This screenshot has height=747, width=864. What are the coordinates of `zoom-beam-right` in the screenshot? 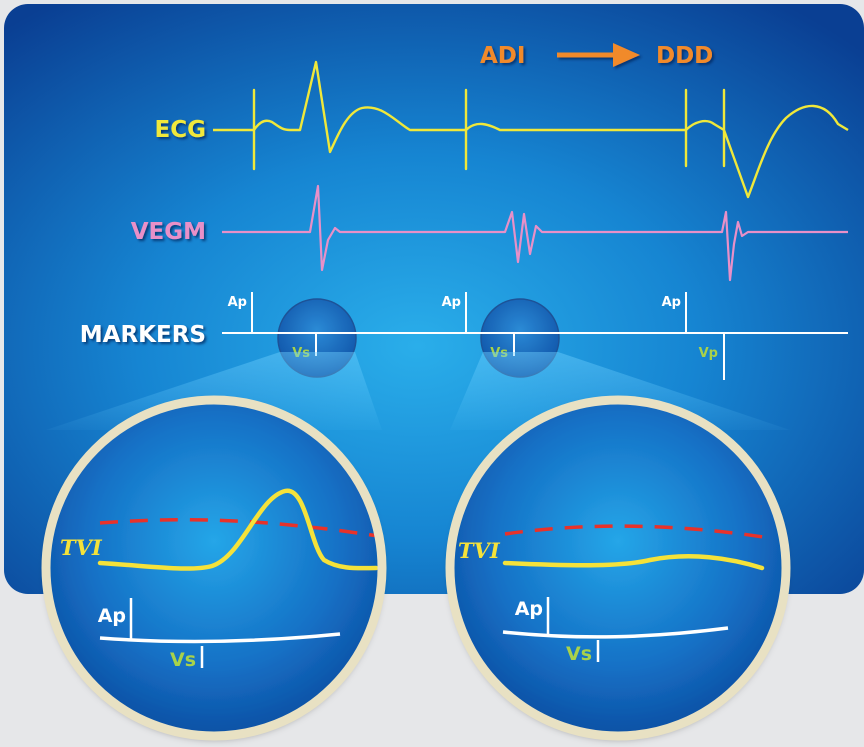 It's located at (620, 391).